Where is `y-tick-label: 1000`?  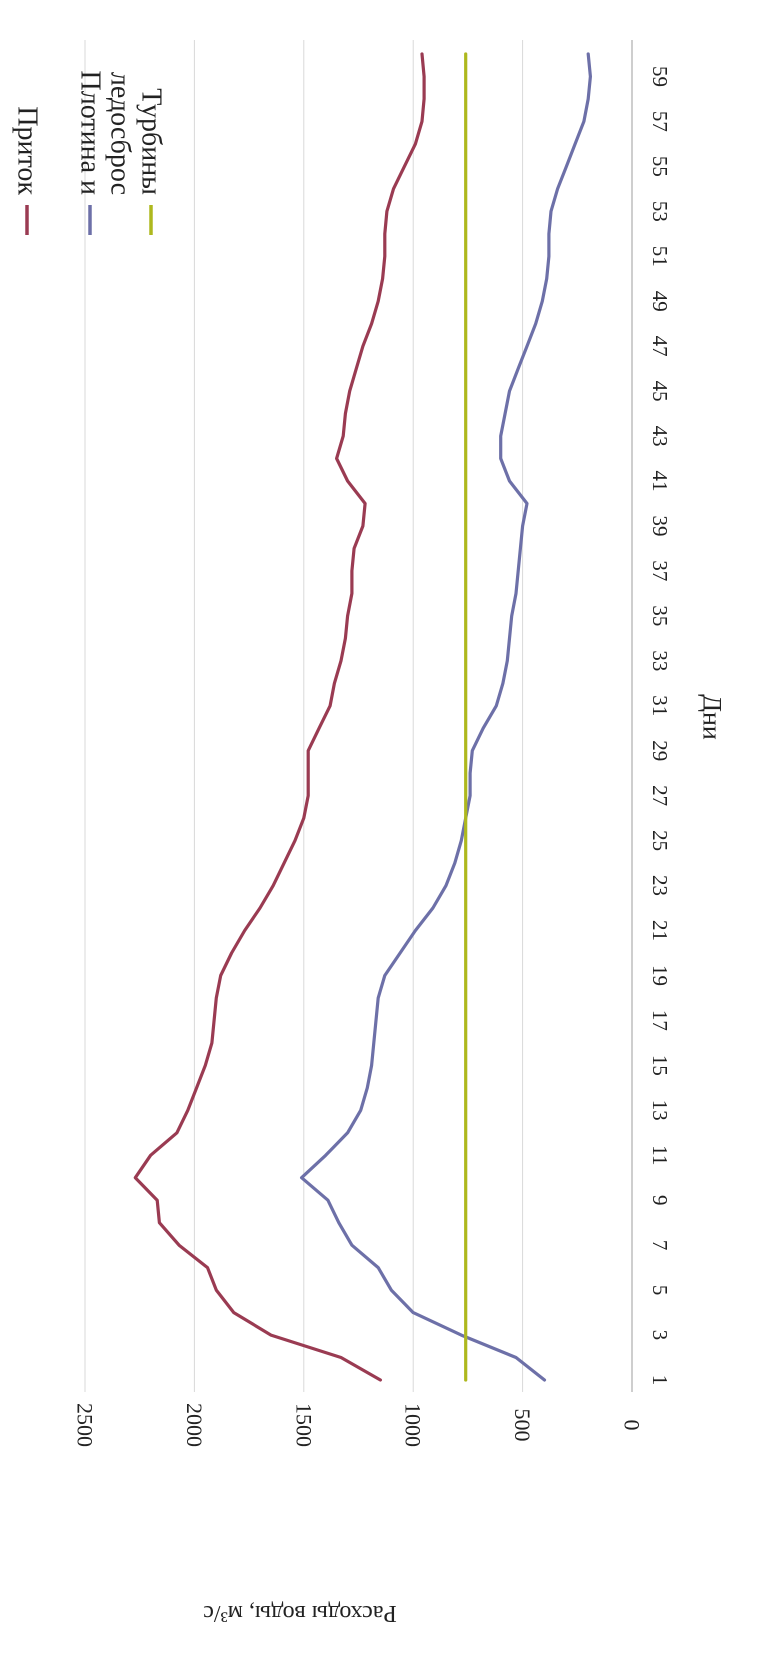 y-tick-label: 1000 is located at coordinates (413, 1425).